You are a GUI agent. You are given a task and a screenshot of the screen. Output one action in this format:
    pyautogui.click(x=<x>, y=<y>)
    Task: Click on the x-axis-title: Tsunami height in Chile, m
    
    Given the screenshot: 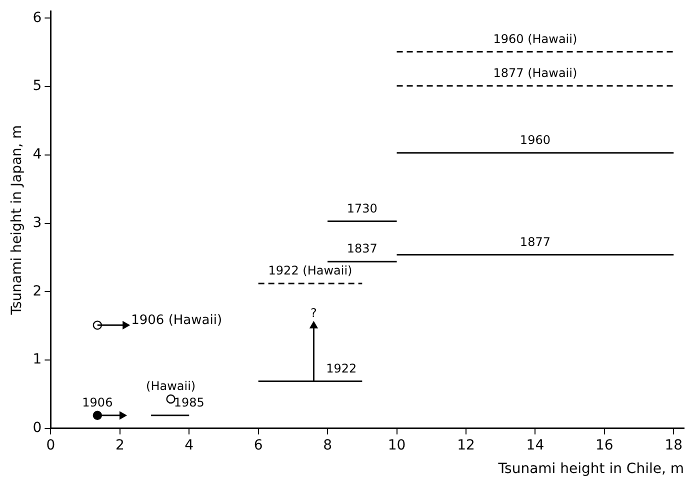 What is the action you would take?
    pyautogui.click(x=590, y=469)
    